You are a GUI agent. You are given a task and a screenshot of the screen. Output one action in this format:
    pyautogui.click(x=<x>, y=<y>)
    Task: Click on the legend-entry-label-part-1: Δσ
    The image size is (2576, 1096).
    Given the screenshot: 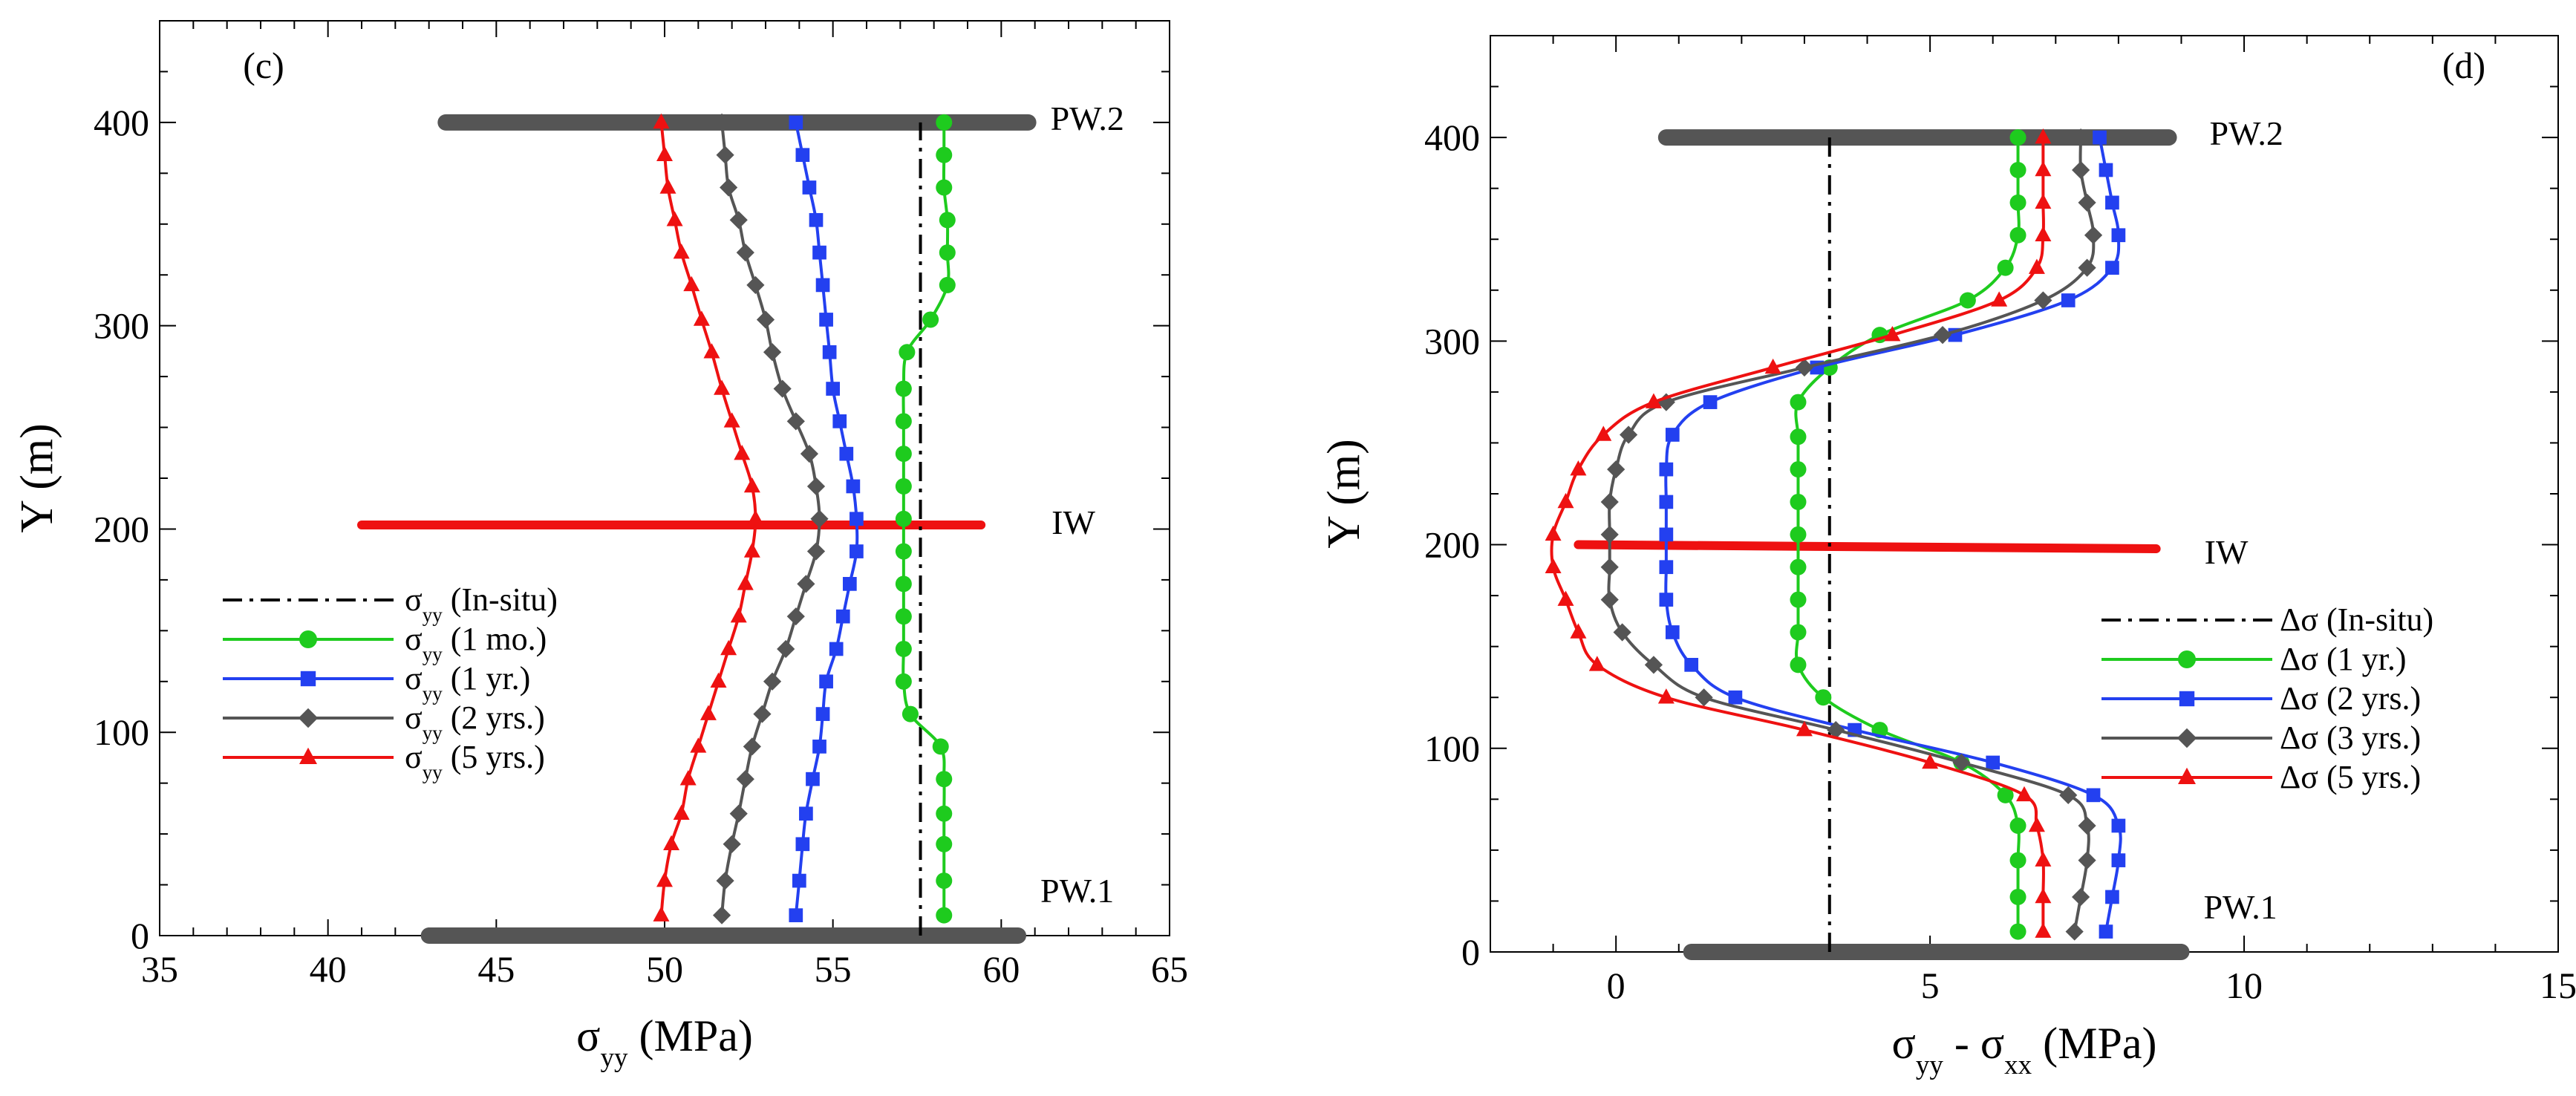 What is the action you would take?
    pyautogui.click(x=2299, y=738)
    